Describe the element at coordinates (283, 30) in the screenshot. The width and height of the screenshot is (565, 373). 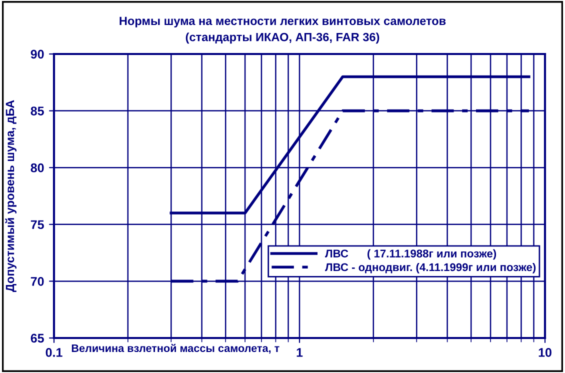
I see `chart-title: Нормы шума на местности легких винтовых самолетов (стандарты ИКАО, АП-36, FAR 36)` at that location.